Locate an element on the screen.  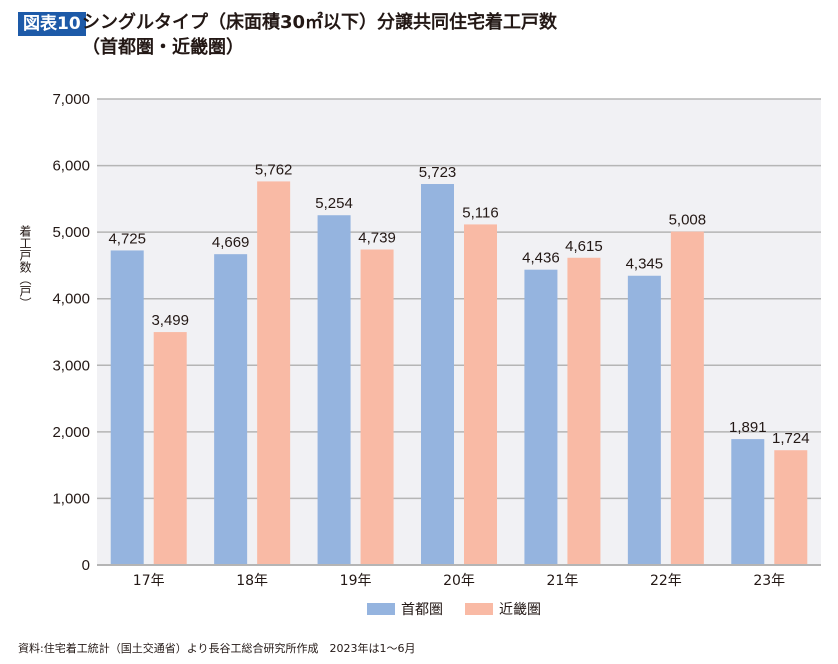
y-tick-label: 5,000 is located at coordinates (71, 232).